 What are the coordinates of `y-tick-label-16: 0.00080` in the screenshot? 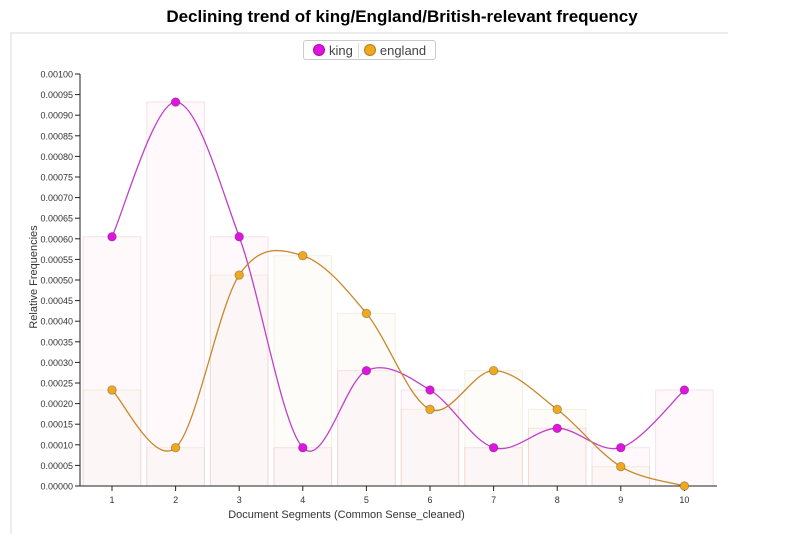 It's located at (56, 157).